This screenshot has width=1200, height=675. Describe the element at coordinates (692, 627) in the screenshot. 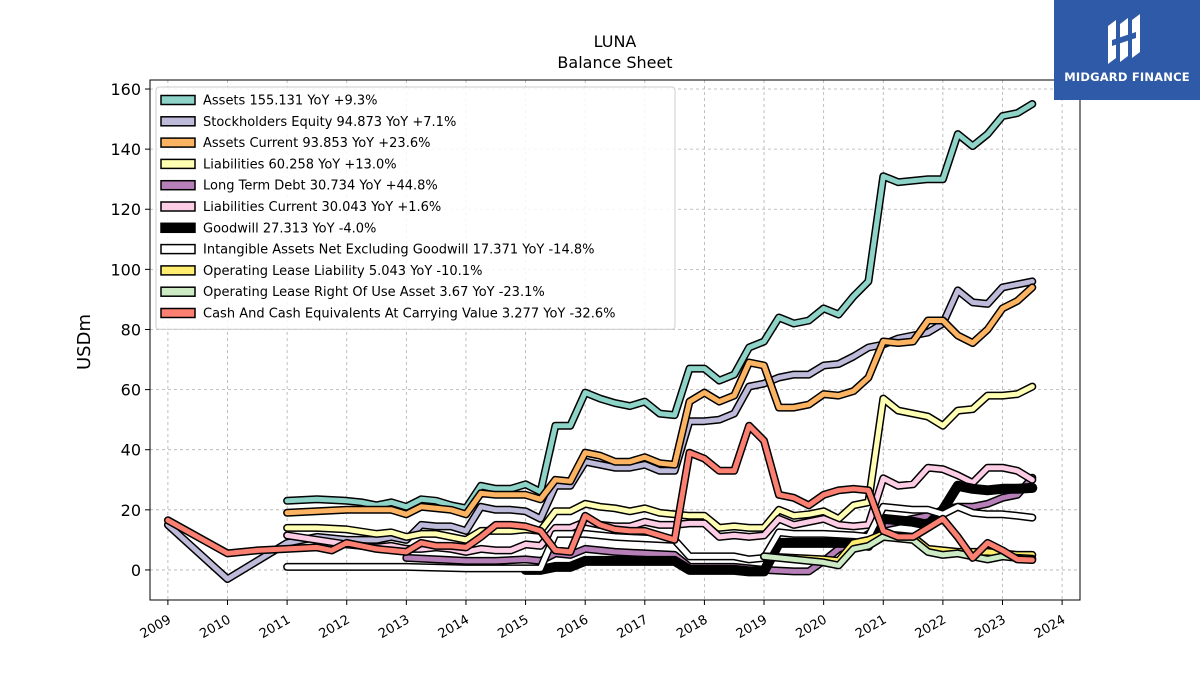

I see `x-tick-label: 2018` at that location.